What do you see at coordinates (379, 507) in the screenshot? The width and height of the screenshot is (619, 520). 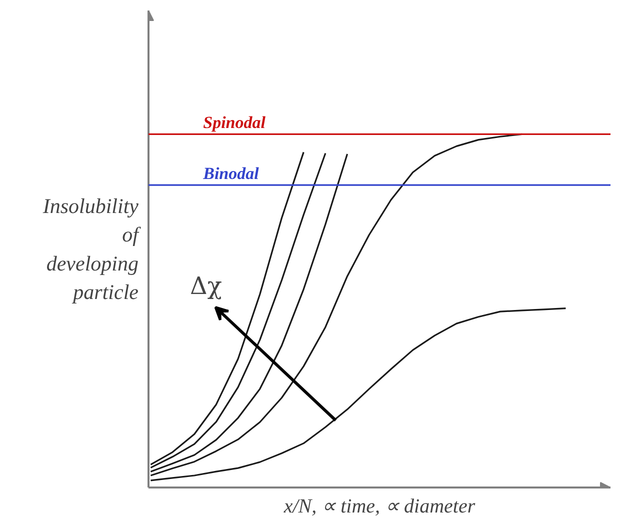 I see `x-axis-title: x/N, ∝ time, ∝ diameter` at bounding box center [379, 507].